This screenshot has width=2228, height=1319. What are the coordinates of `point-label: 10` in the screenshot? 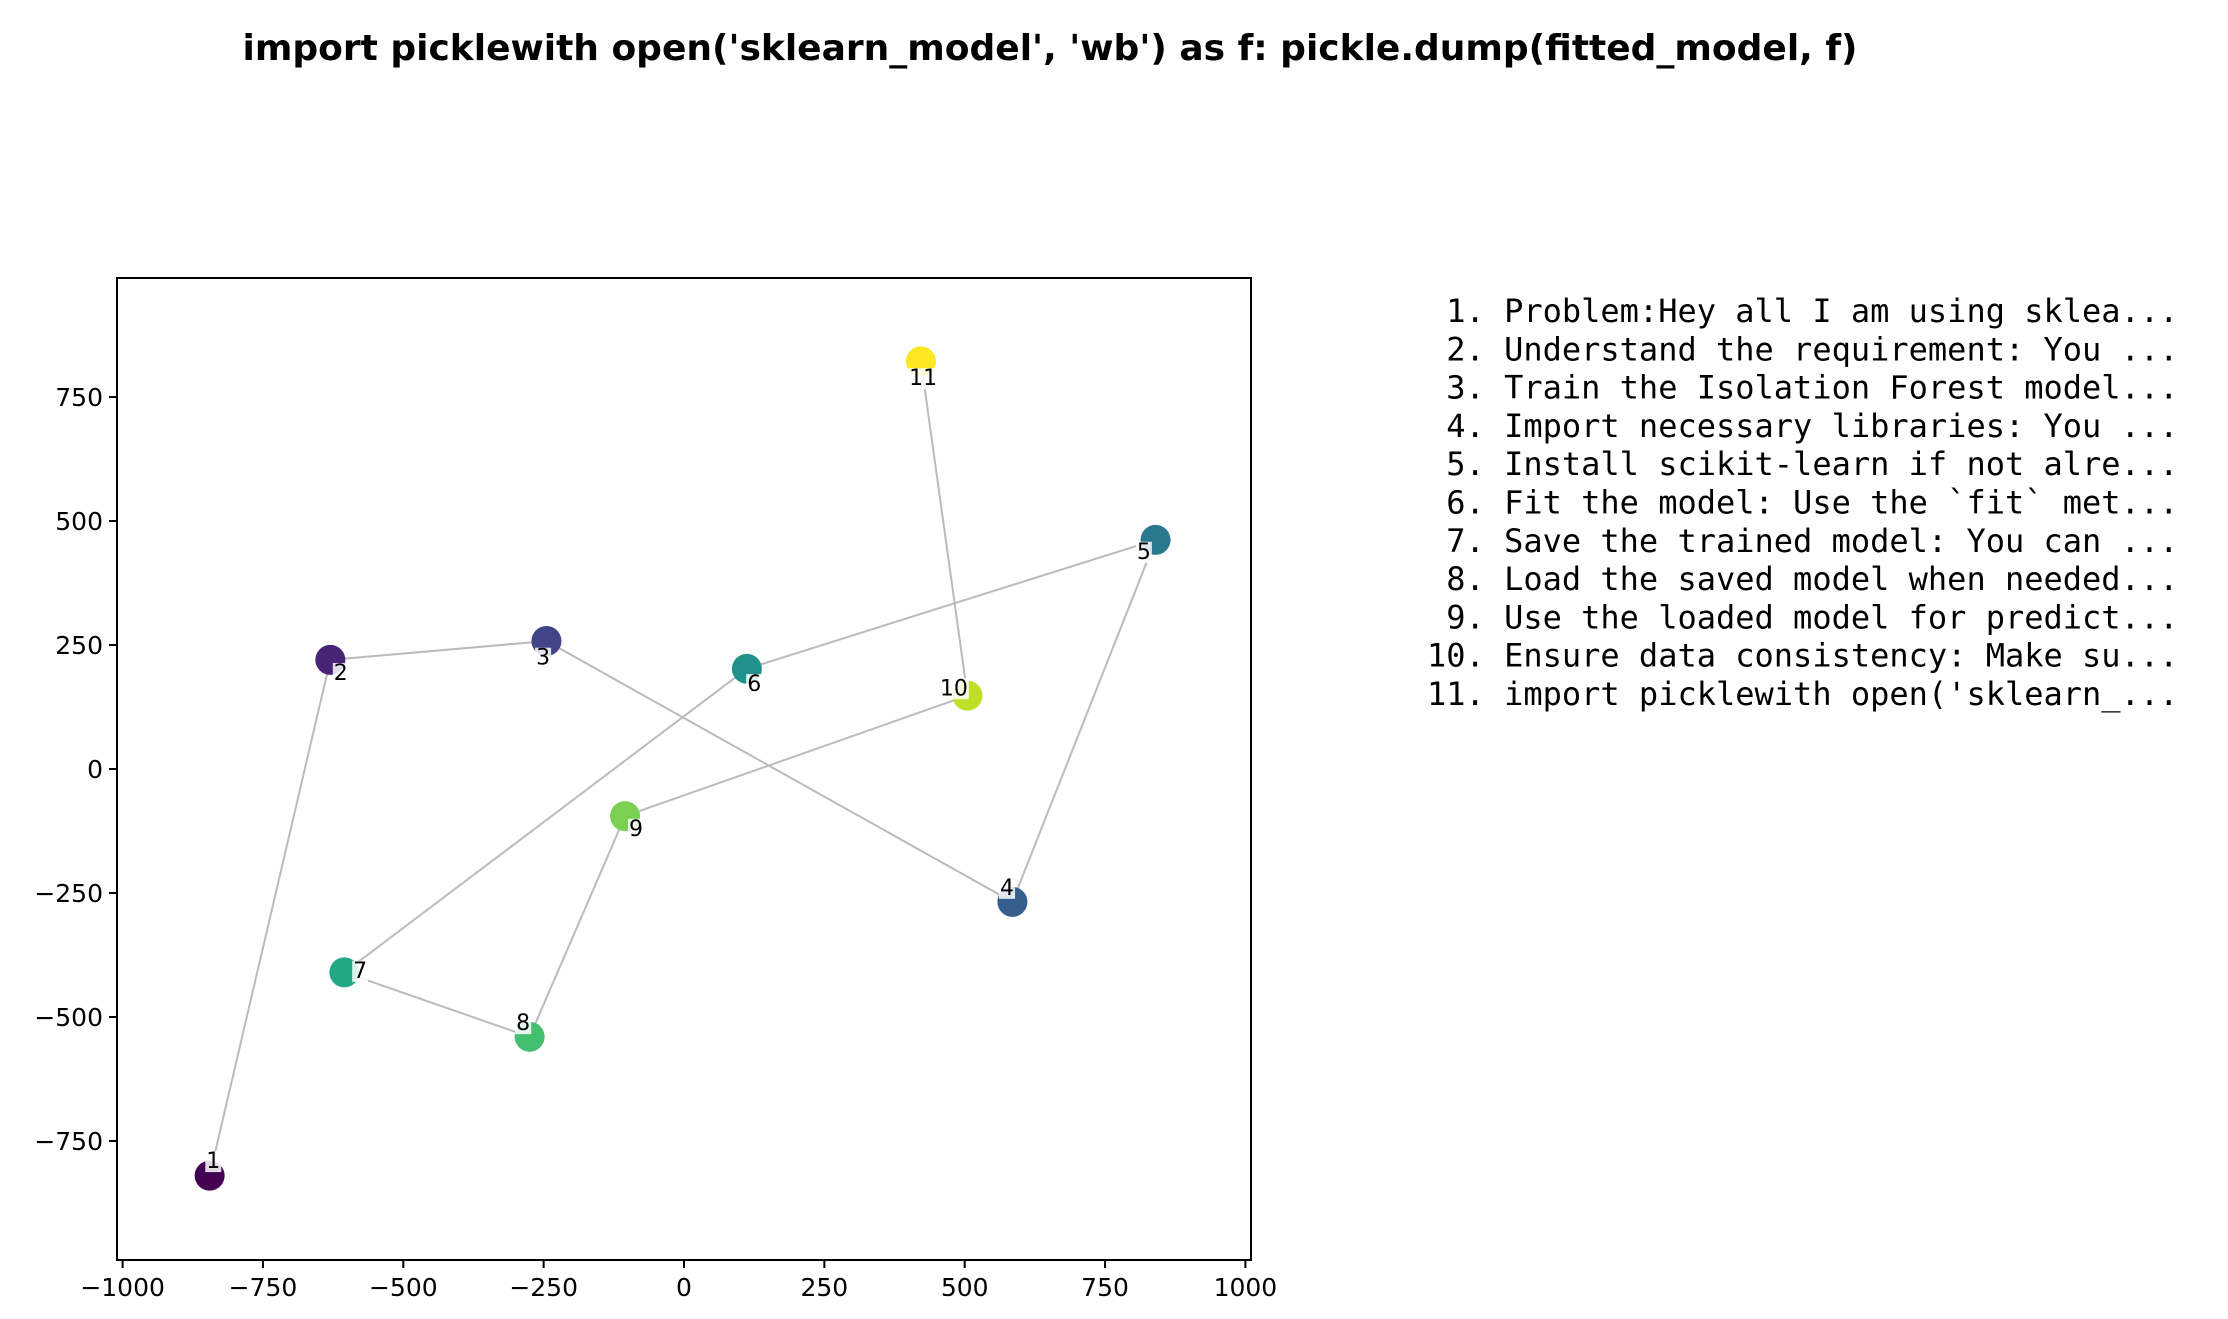 It's located at (954, 688).